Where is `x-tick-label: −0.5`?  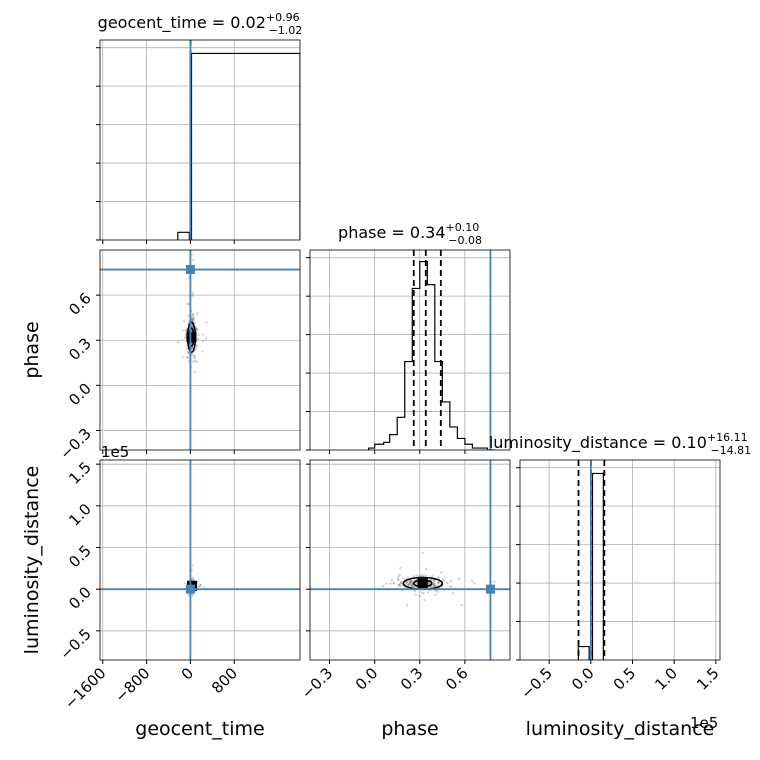
x-tick-label: −0.5 is located at coordinates (537, 683).